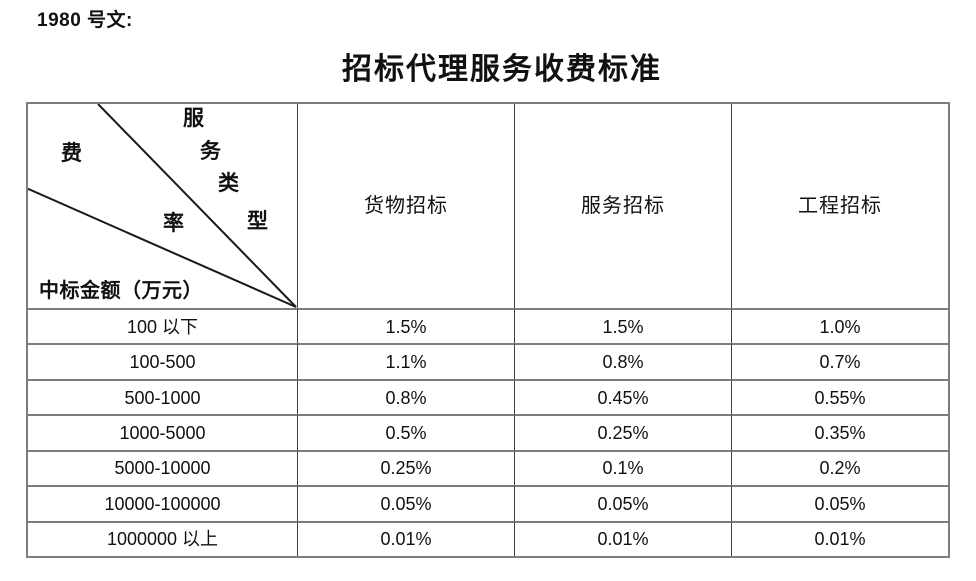 The image size is (976, 581). I want to click on row-label: 10000-100000, so click(162, 502).